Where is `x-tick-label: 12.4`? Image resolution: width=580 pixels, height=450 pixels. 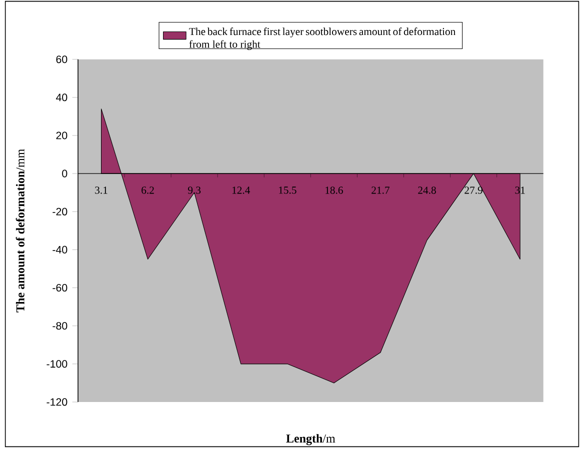 x-tick-label: 12.4 is located at coordinates (241, 190).